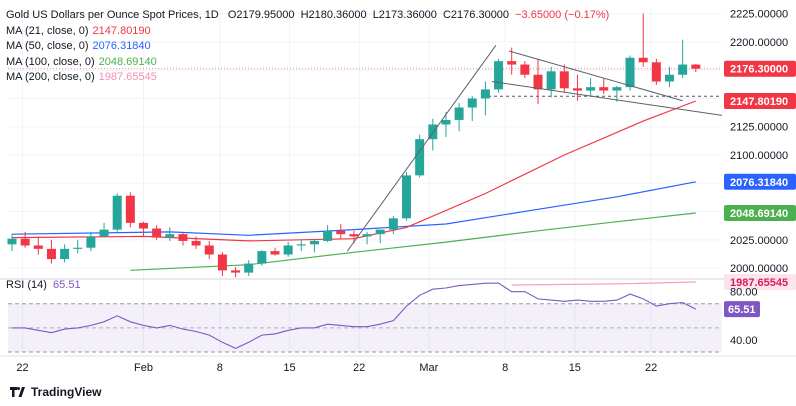  I want to click on price-badge-label: 2076.31840, so click(759, 183).